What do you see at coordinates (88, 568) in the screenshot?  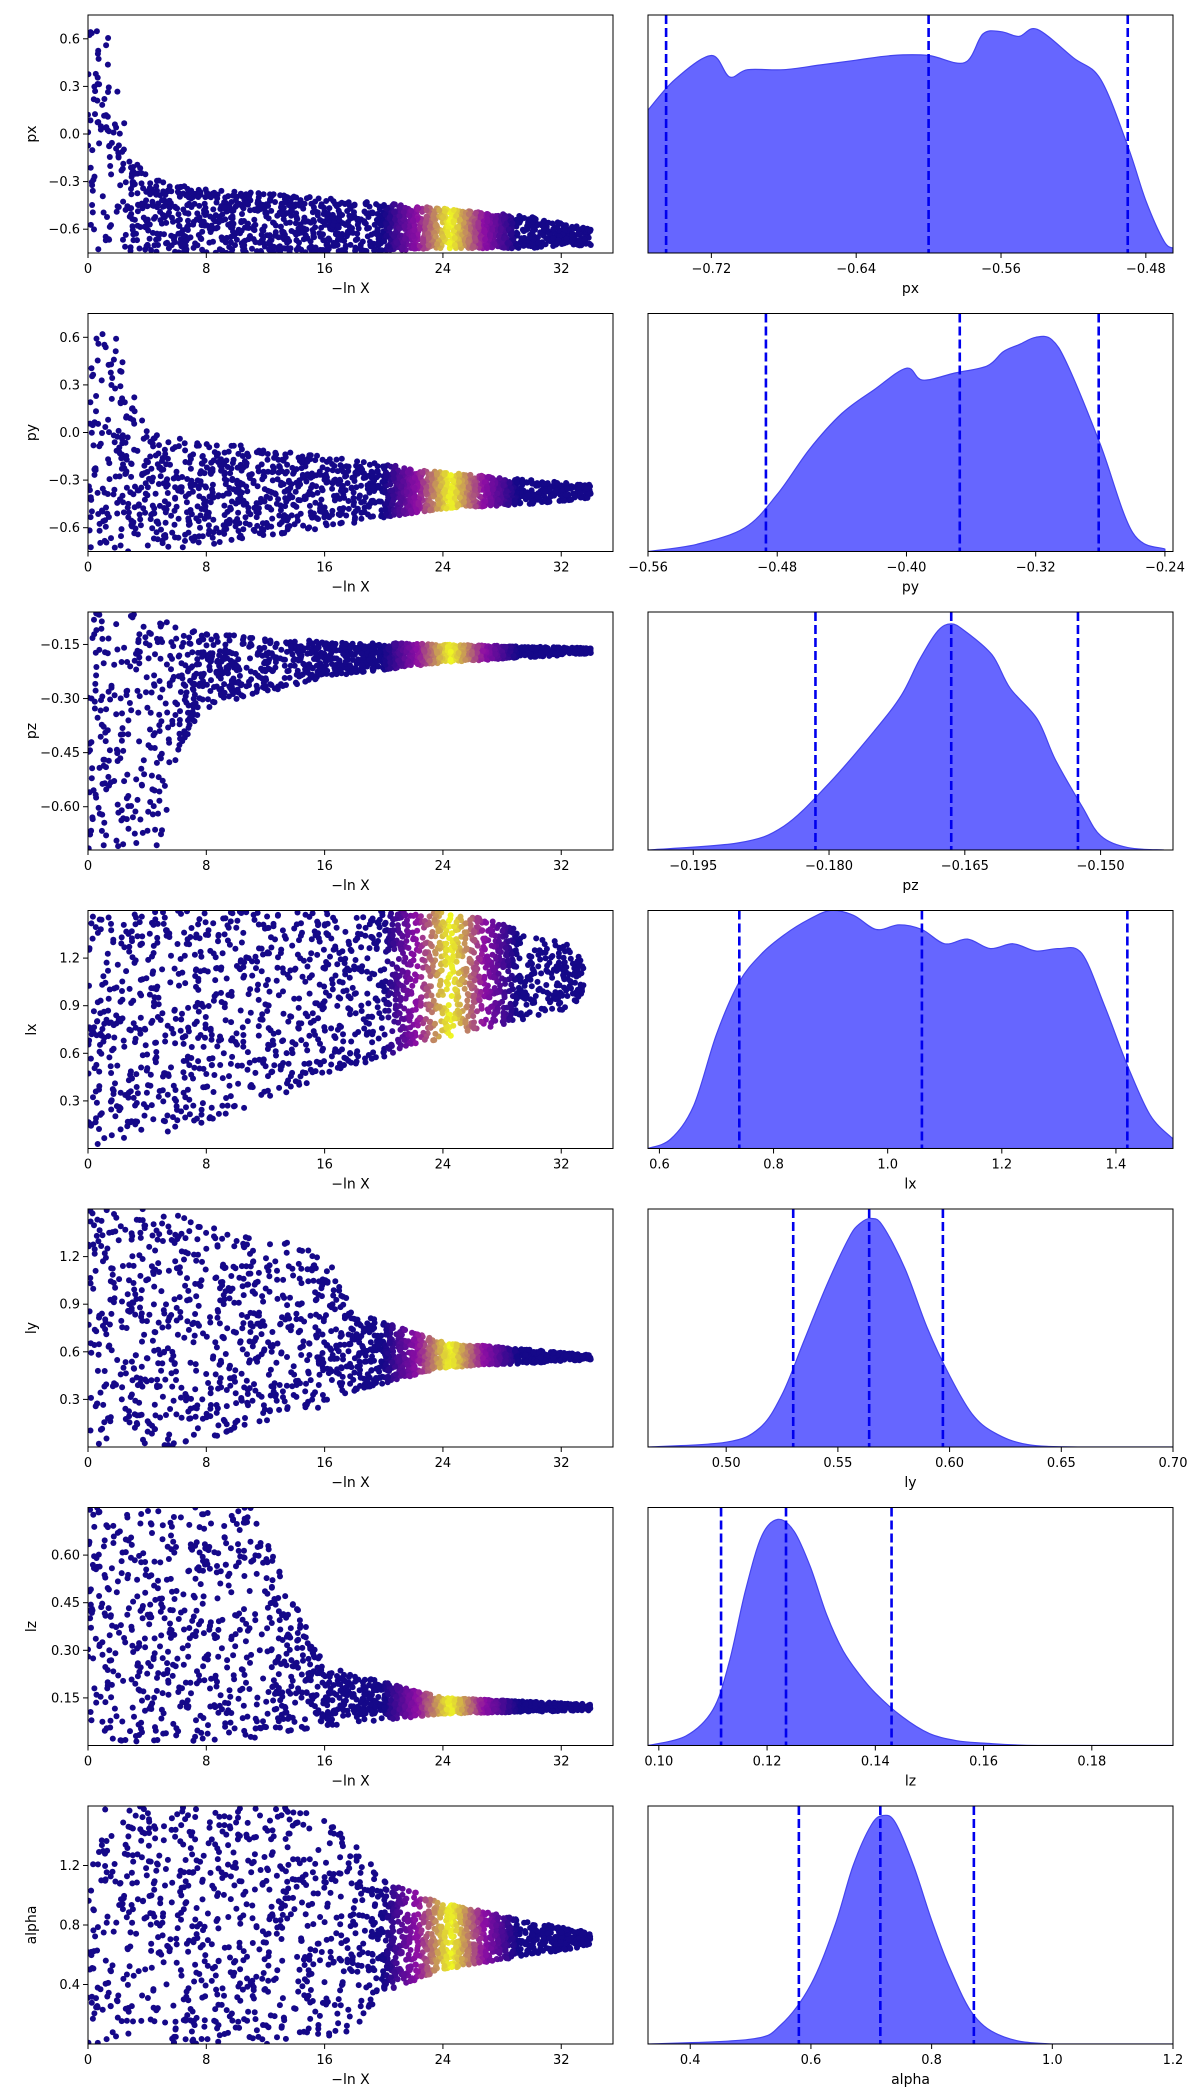 I see `py-scatter-xtick-label: 0` at bounding box center [88, 568].